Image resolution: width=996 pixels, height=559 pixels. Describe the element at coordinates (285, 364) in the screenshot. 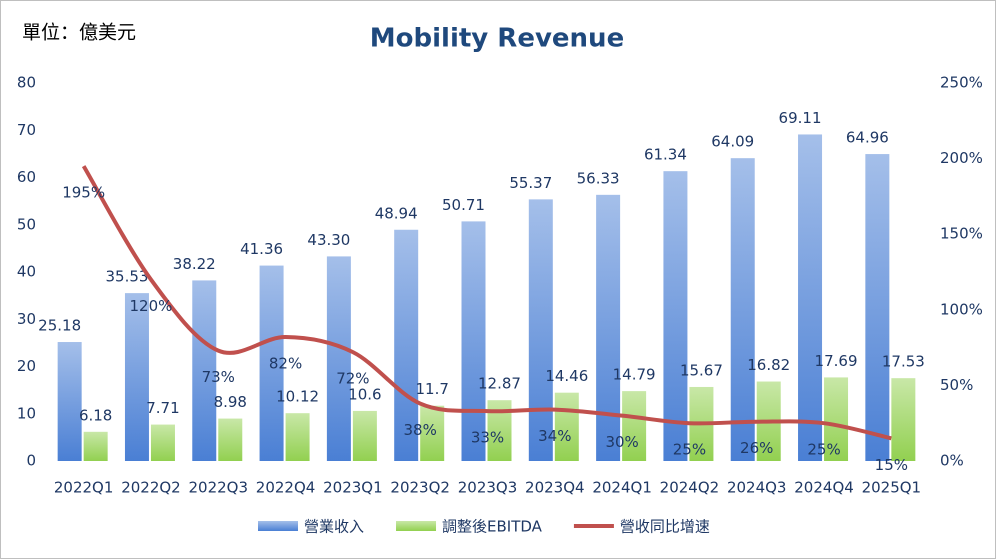

I see `line-label: 82%` at that location.